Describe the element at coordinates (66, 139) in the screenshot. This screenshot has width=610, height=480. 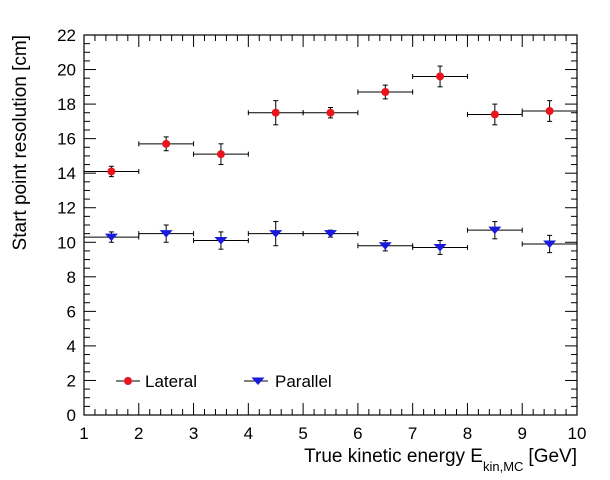
I see `y-tick-label: 16` at that location.